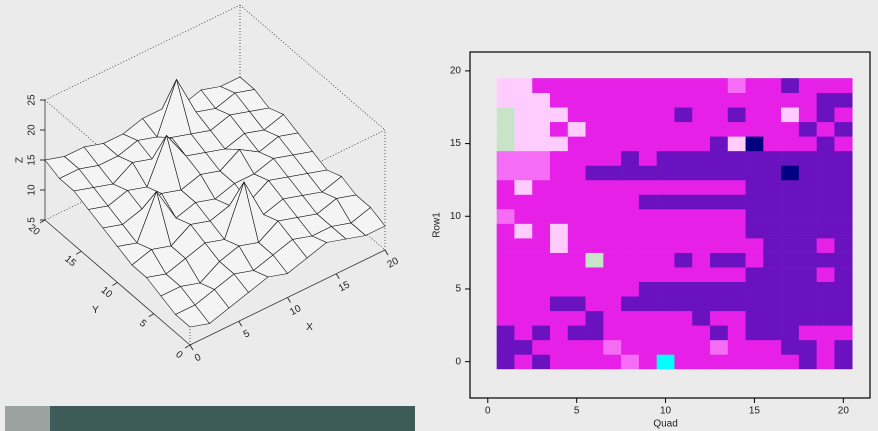  Describe the element at coordinates (210, 418) in the screenshot. I see `map-thumbnail` at that location.